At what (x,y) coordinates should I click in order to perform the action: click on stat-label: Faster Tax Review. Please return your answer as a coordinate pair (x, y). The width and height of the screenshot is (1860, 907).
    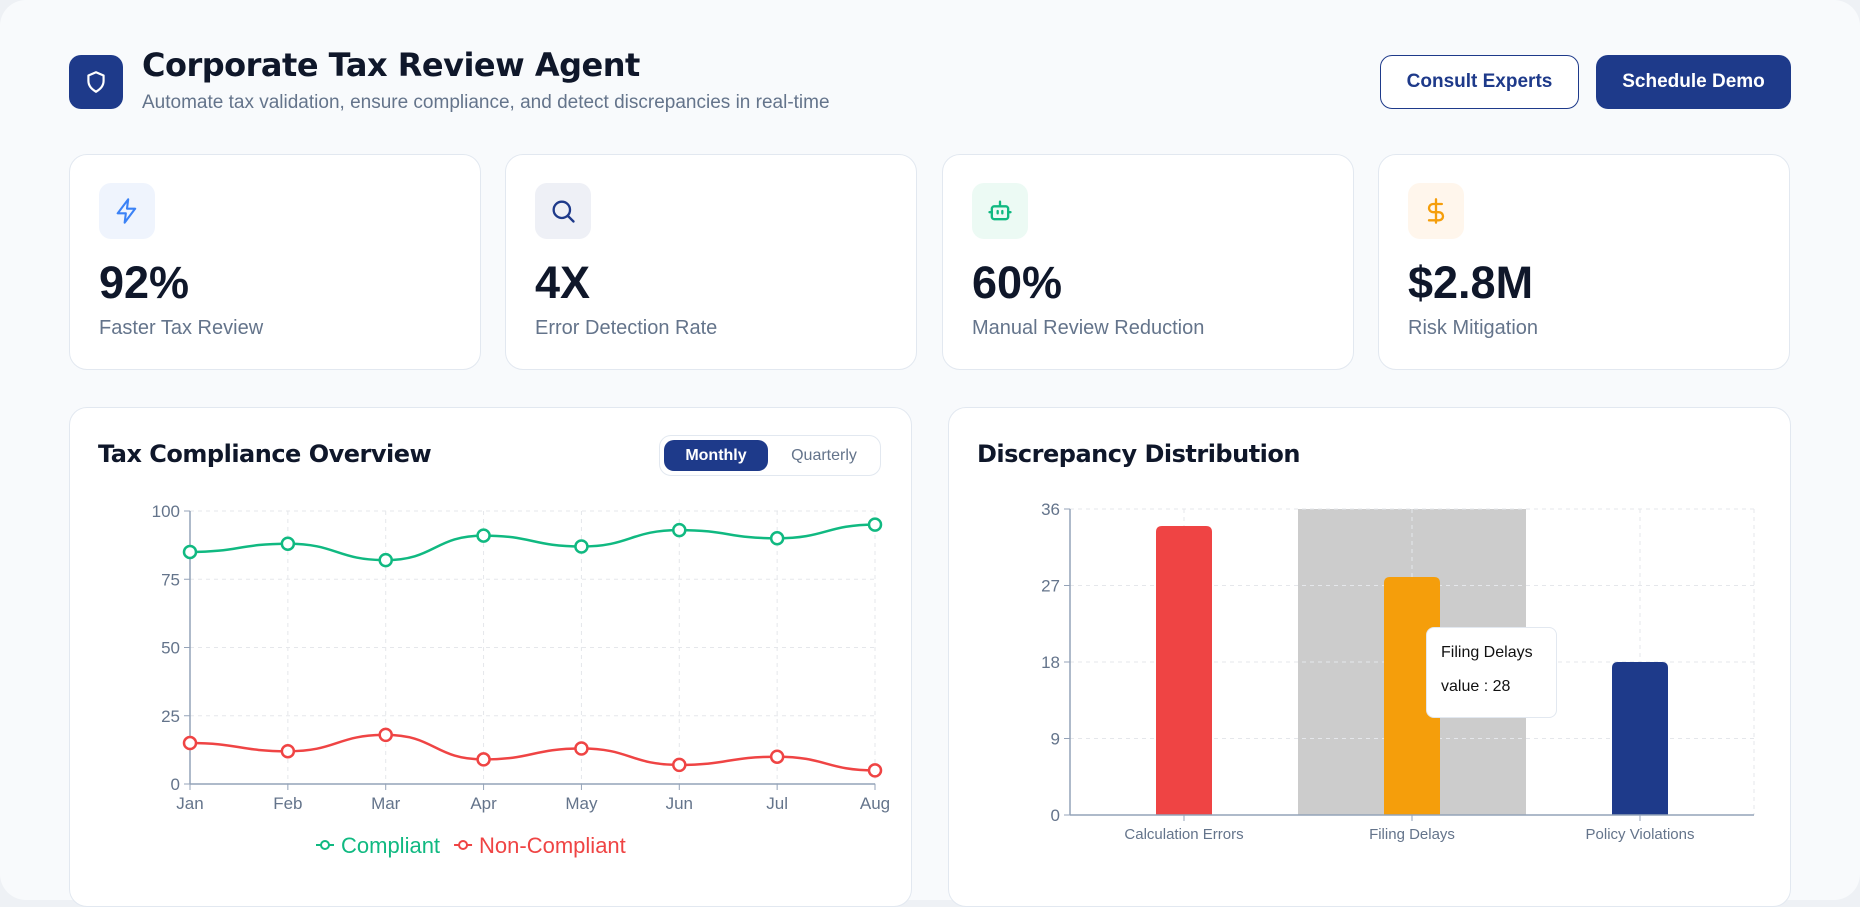
    Looking at the image, I should click on (181, 328).